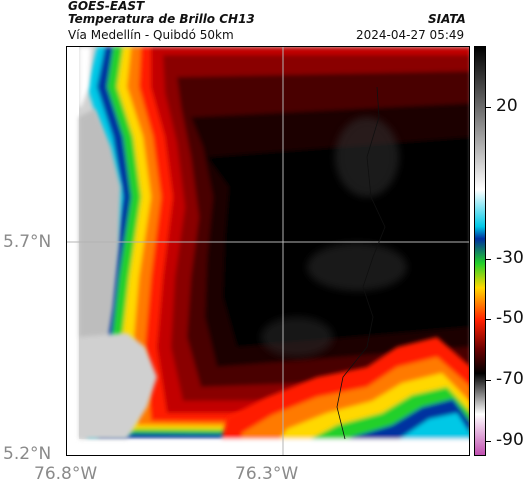 This screenshot has height=491, width=526. I want to click on colorbar-tick-label: -50, so click(510, 318).